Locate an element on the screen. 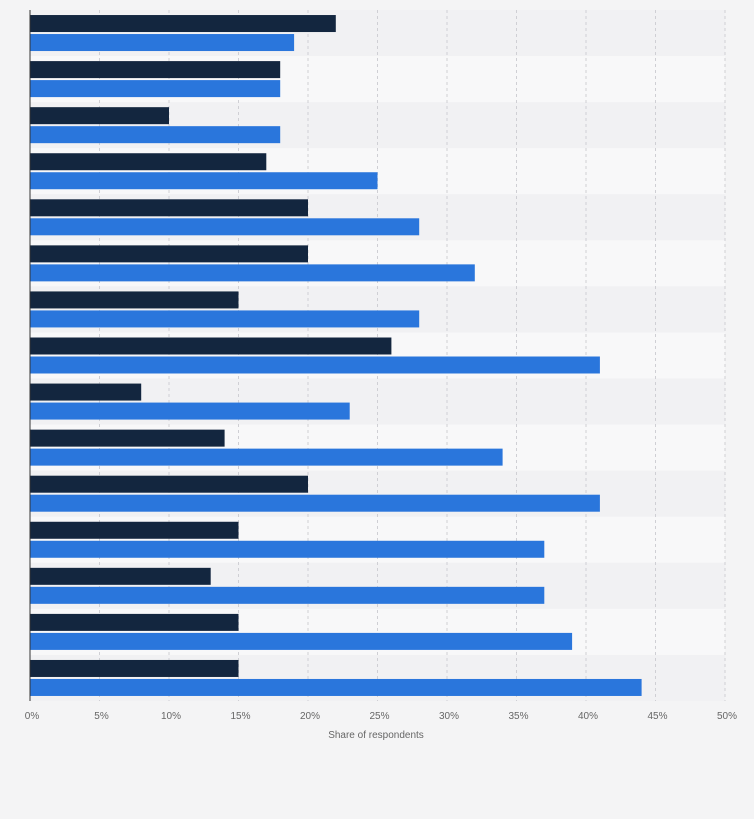  x-tick-label: 35% is located at coordinates (518, 716).